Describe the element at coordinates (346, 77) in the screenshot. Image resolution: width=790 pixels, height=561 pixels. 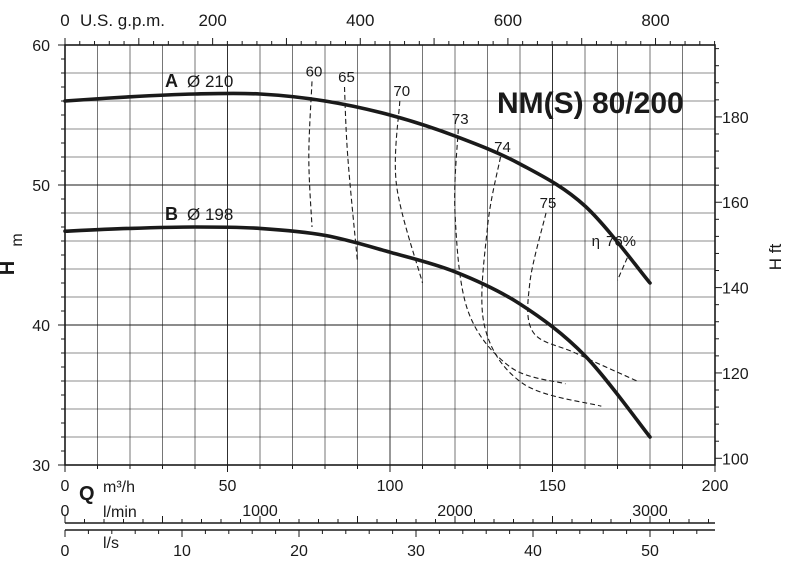
I see `efficiency-label-65: 65` at that location.